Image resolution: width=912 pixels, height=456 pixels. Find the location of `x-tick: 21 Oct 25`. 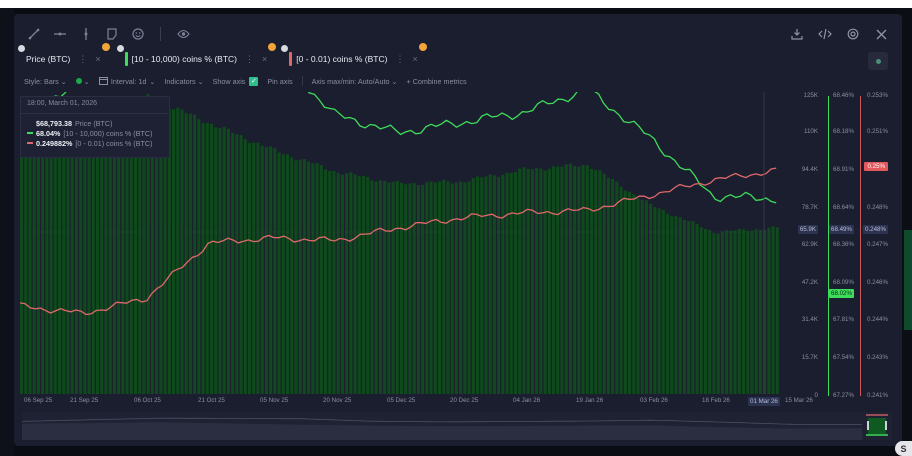

x-tick: 21 Oct 25 is located at coordinates (211, 400).